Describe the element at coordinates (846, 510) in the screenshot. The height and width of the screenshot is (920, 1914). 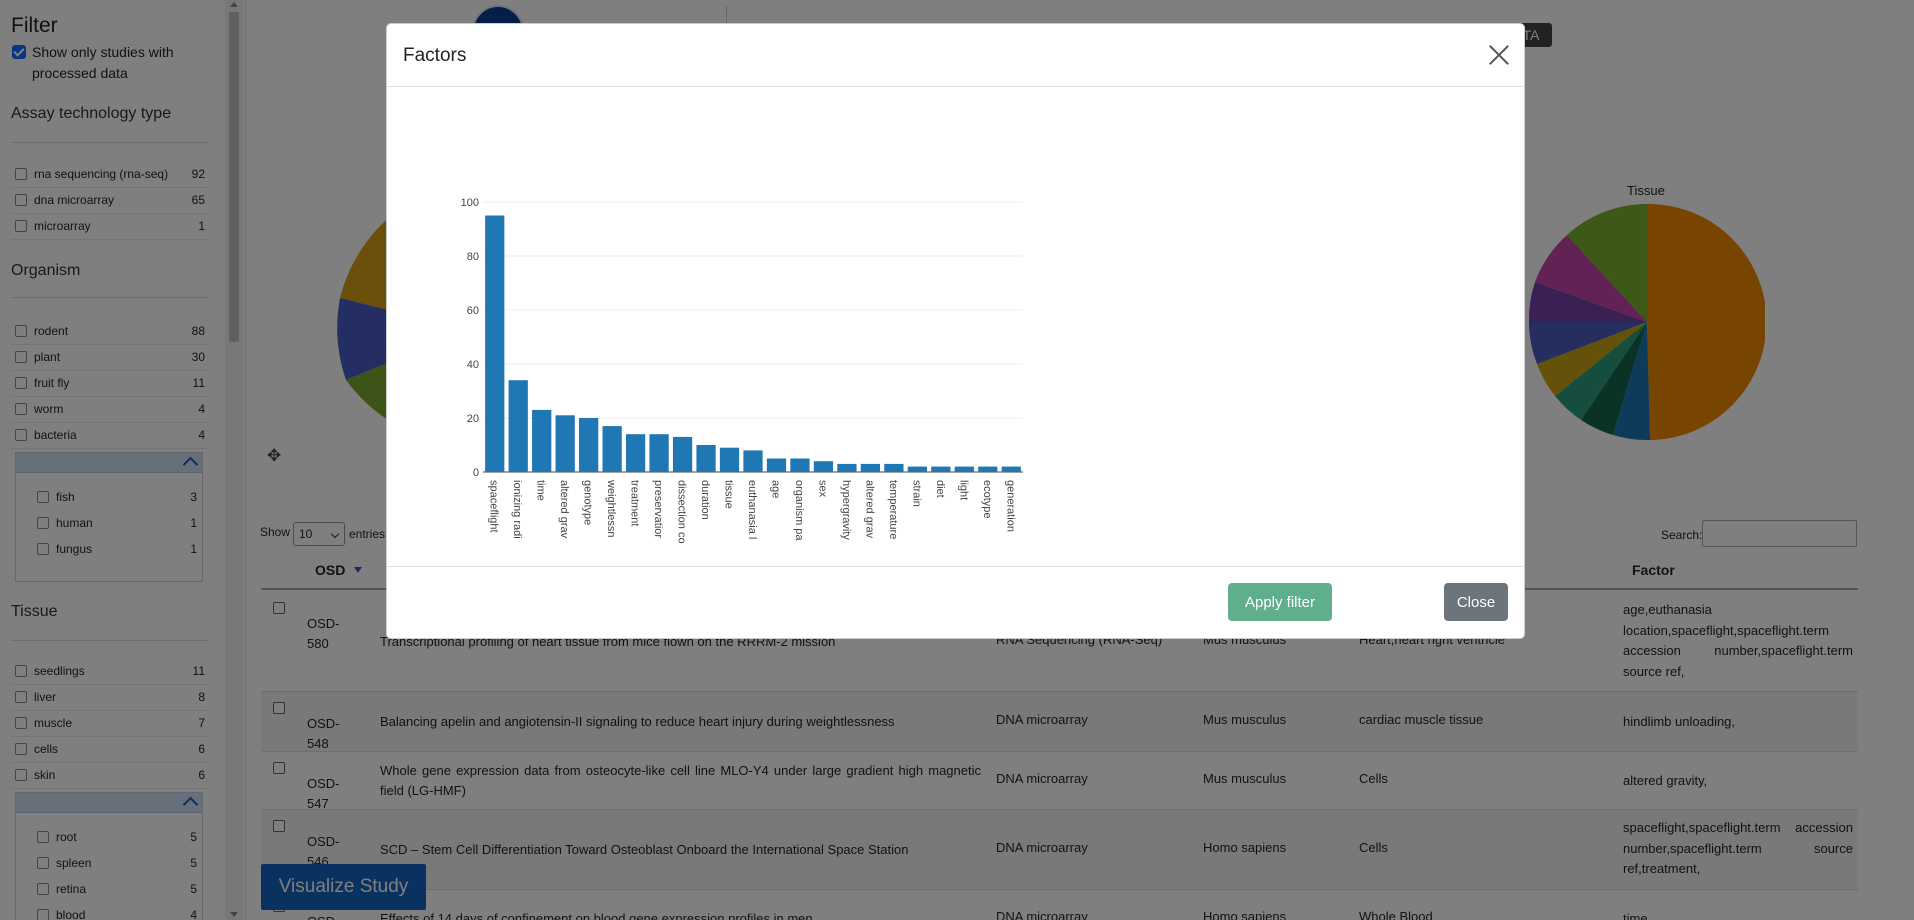
I see `x-tick-label: hypergravity` at that location.